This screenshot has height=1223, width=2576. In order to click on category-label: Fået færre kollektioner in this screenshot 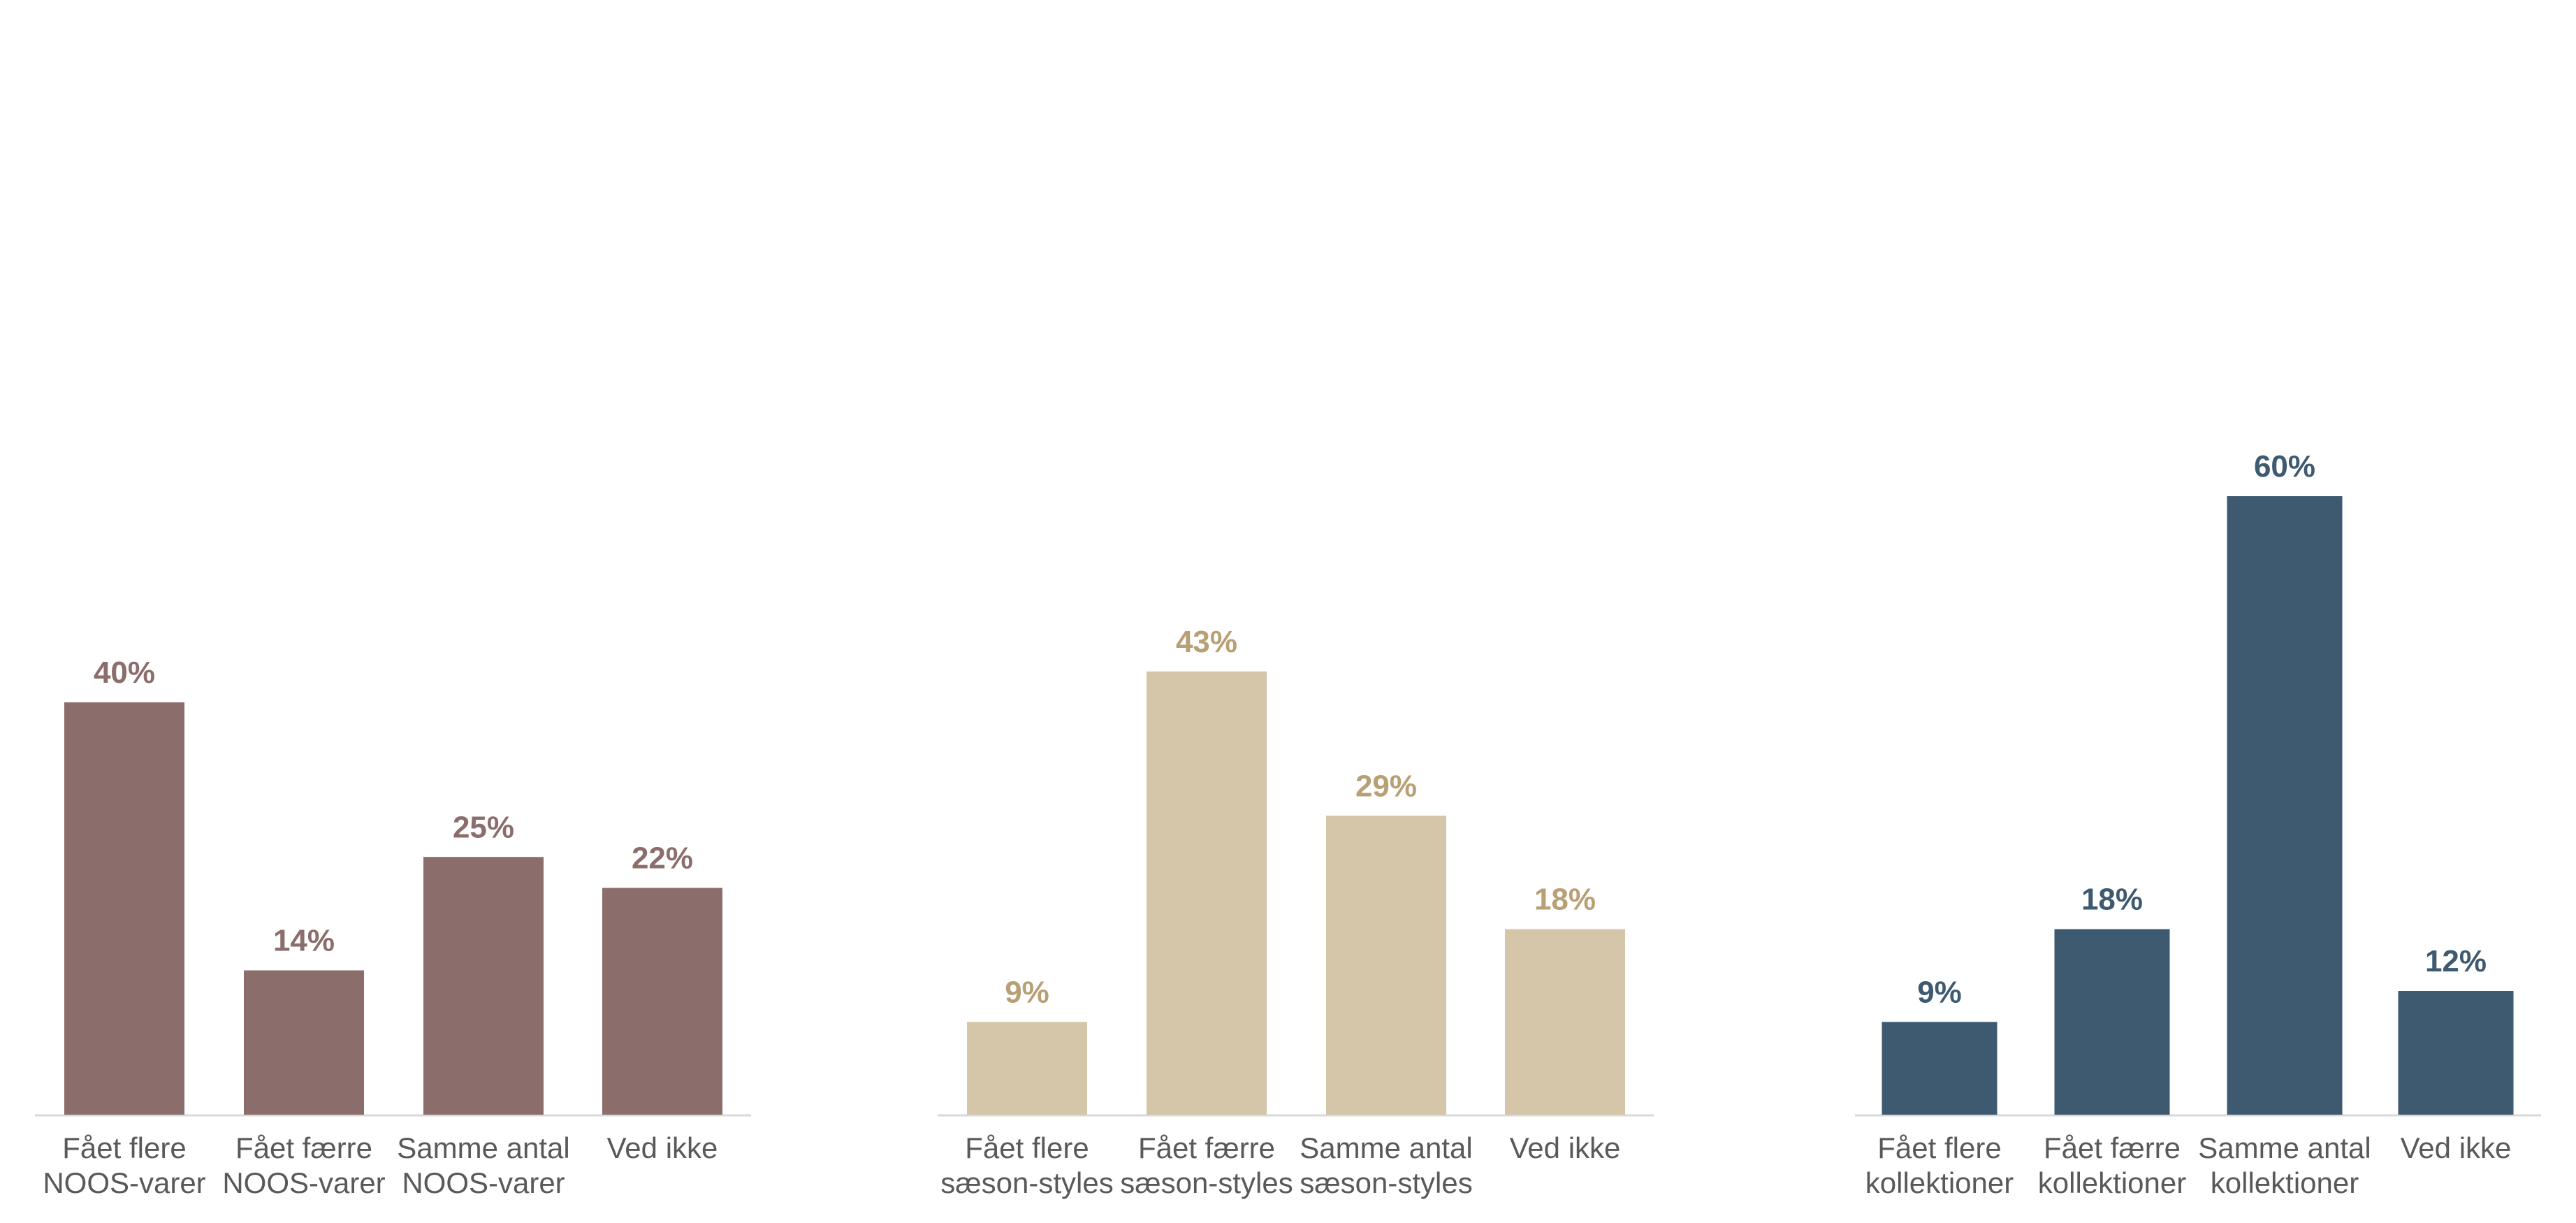, I will do `click(2112, 1165)`.